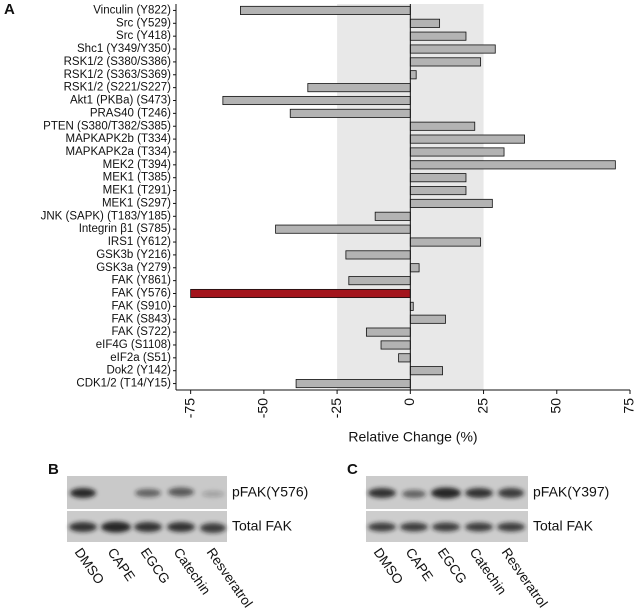 This screenshot has width=635, height=616. I want to click on x-tick-label: 50, so click(555, 406).